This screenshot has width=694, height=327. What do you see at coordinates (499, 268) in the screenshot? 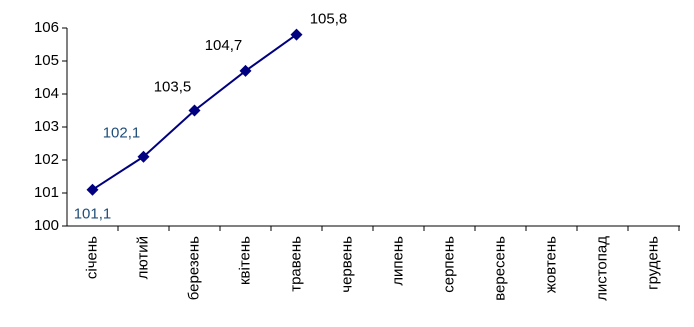
I see `x-tick-label: вересень` at bounding box center [499, 268].